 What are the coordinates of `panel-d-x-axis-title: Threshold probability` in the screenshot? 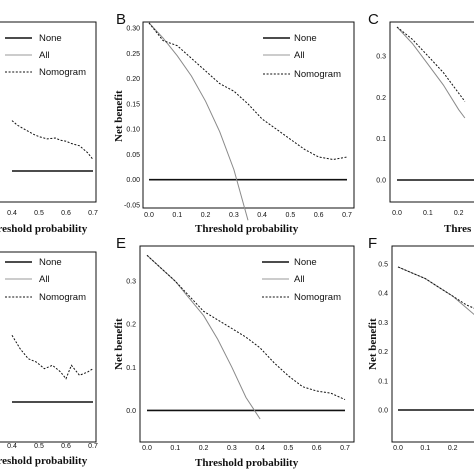 It's located at (44, 461).